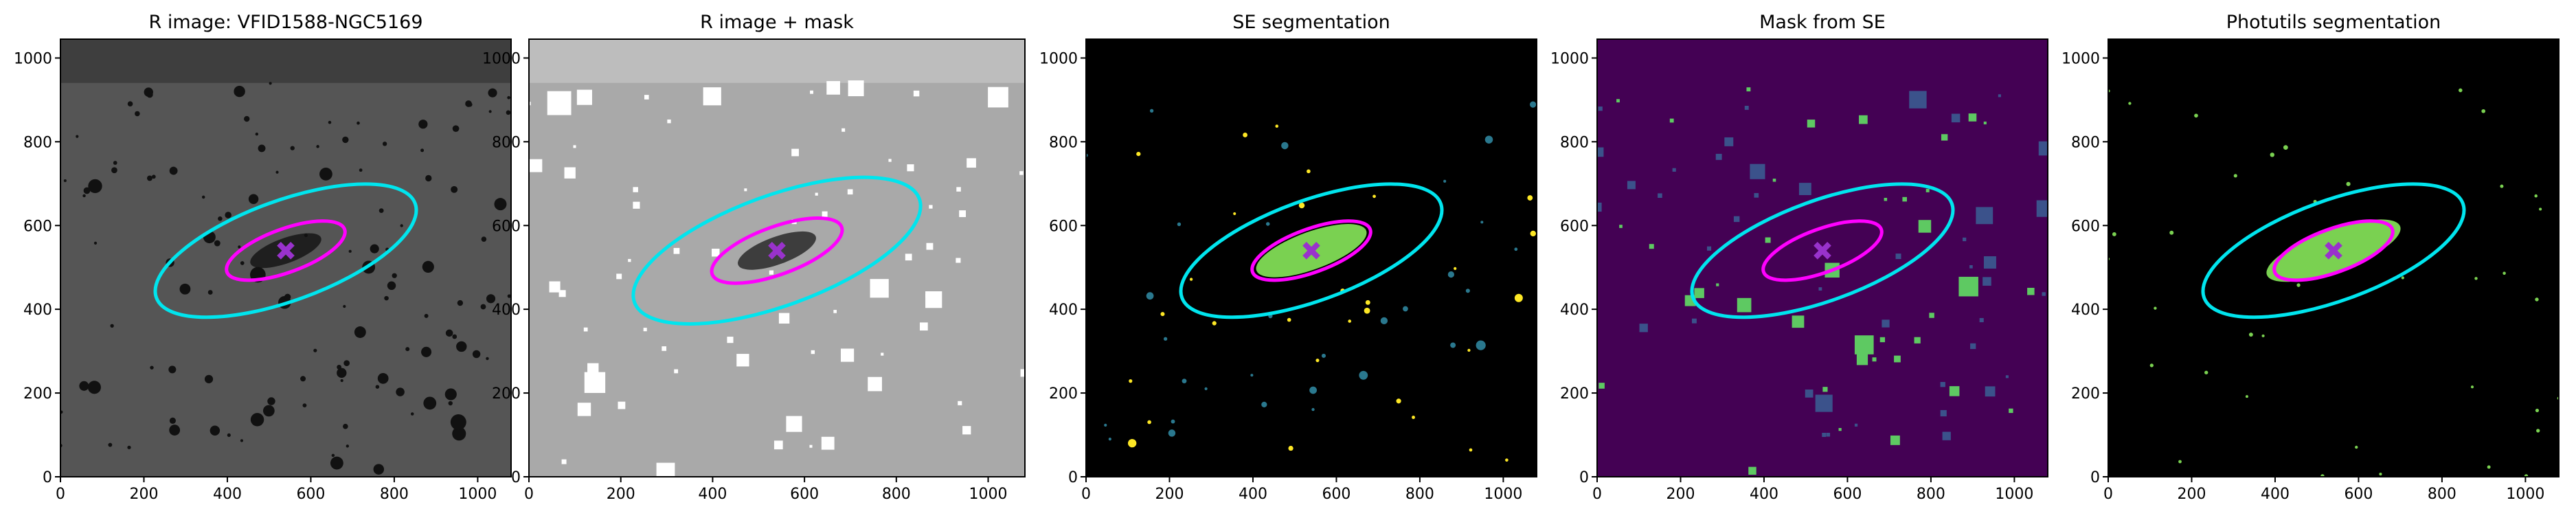 The height and width of the screenshot is (518, 2576). What do you see at coordinates (33, 58) in the screenshot?
I see `y-tick-label: 1000` at bounding box center [33, 58].